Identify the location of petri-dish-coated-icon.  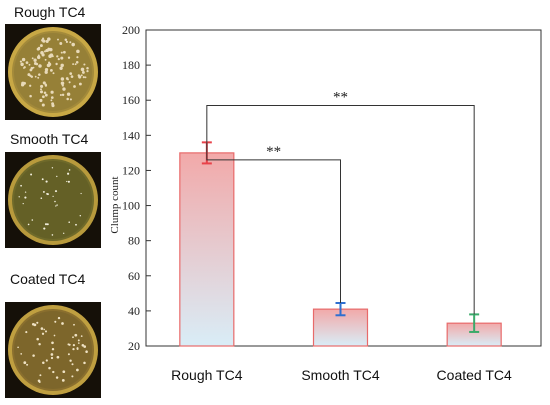
(53, 350).